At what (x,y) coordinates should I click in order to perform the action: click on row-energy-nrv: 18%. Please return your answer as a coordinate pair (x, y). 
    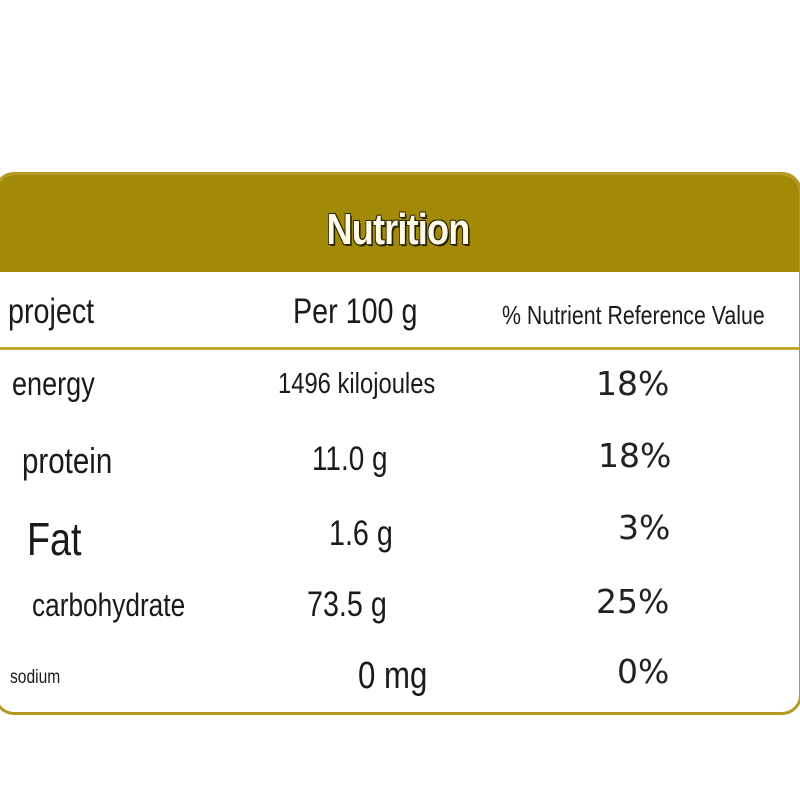
    Looking at the image, I should click on (633, 383).